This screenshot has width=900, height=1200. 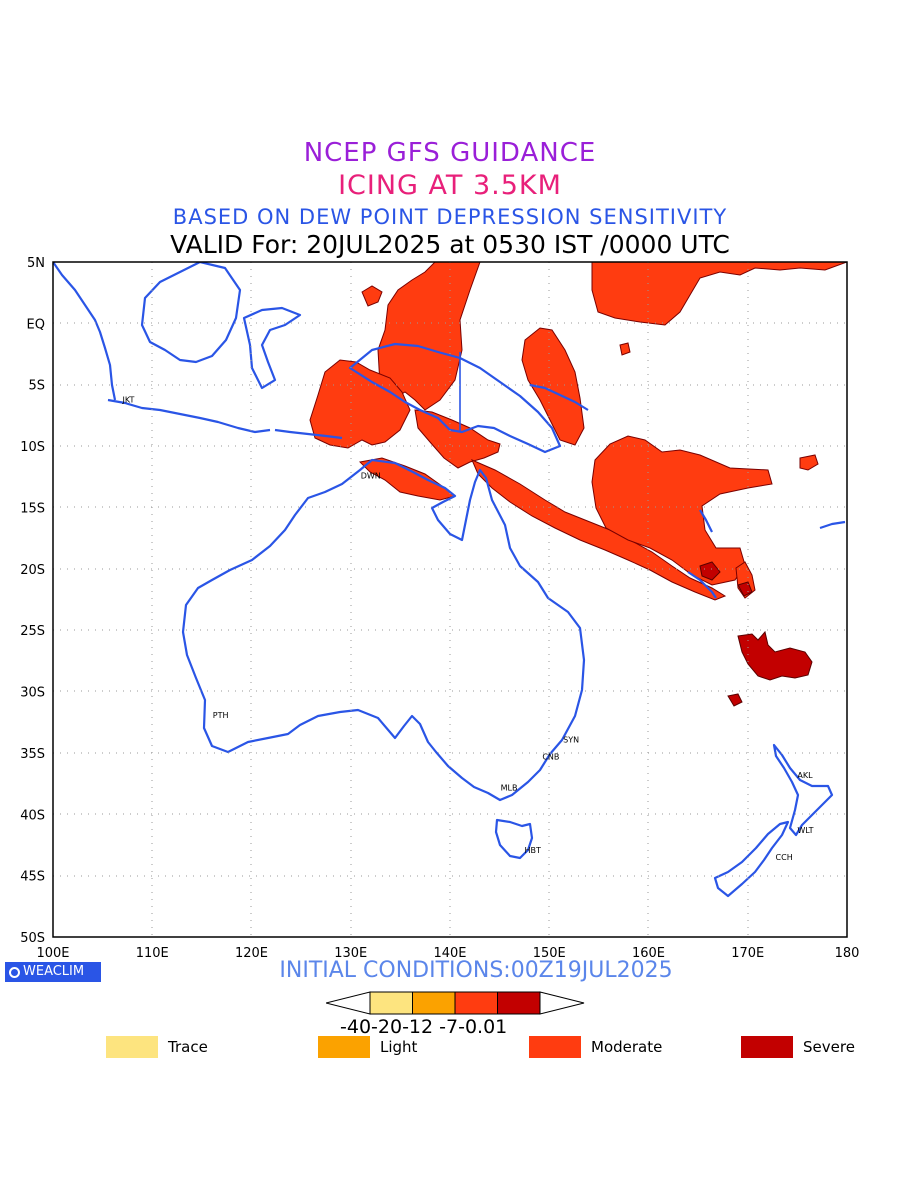 What do you see at coordinates (550, 757) in the screenshot?
I see `city-label: CNB` at bounding box center [550, 757].